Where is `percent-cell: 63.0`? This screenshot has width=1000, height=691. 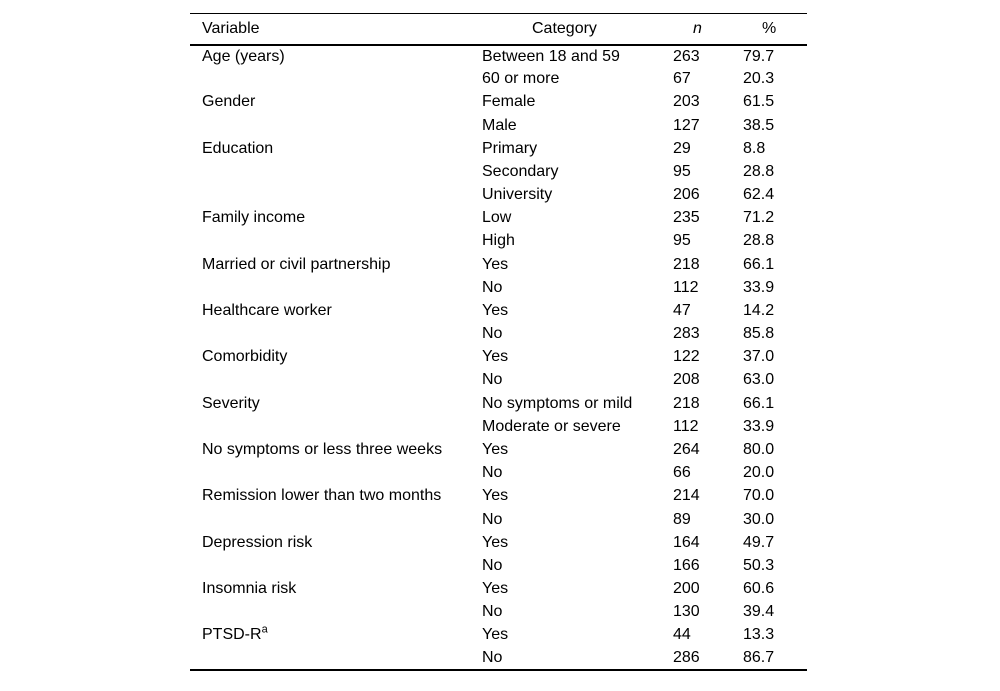 percent-cell: 63.0 is located at coordinates (759, 380).